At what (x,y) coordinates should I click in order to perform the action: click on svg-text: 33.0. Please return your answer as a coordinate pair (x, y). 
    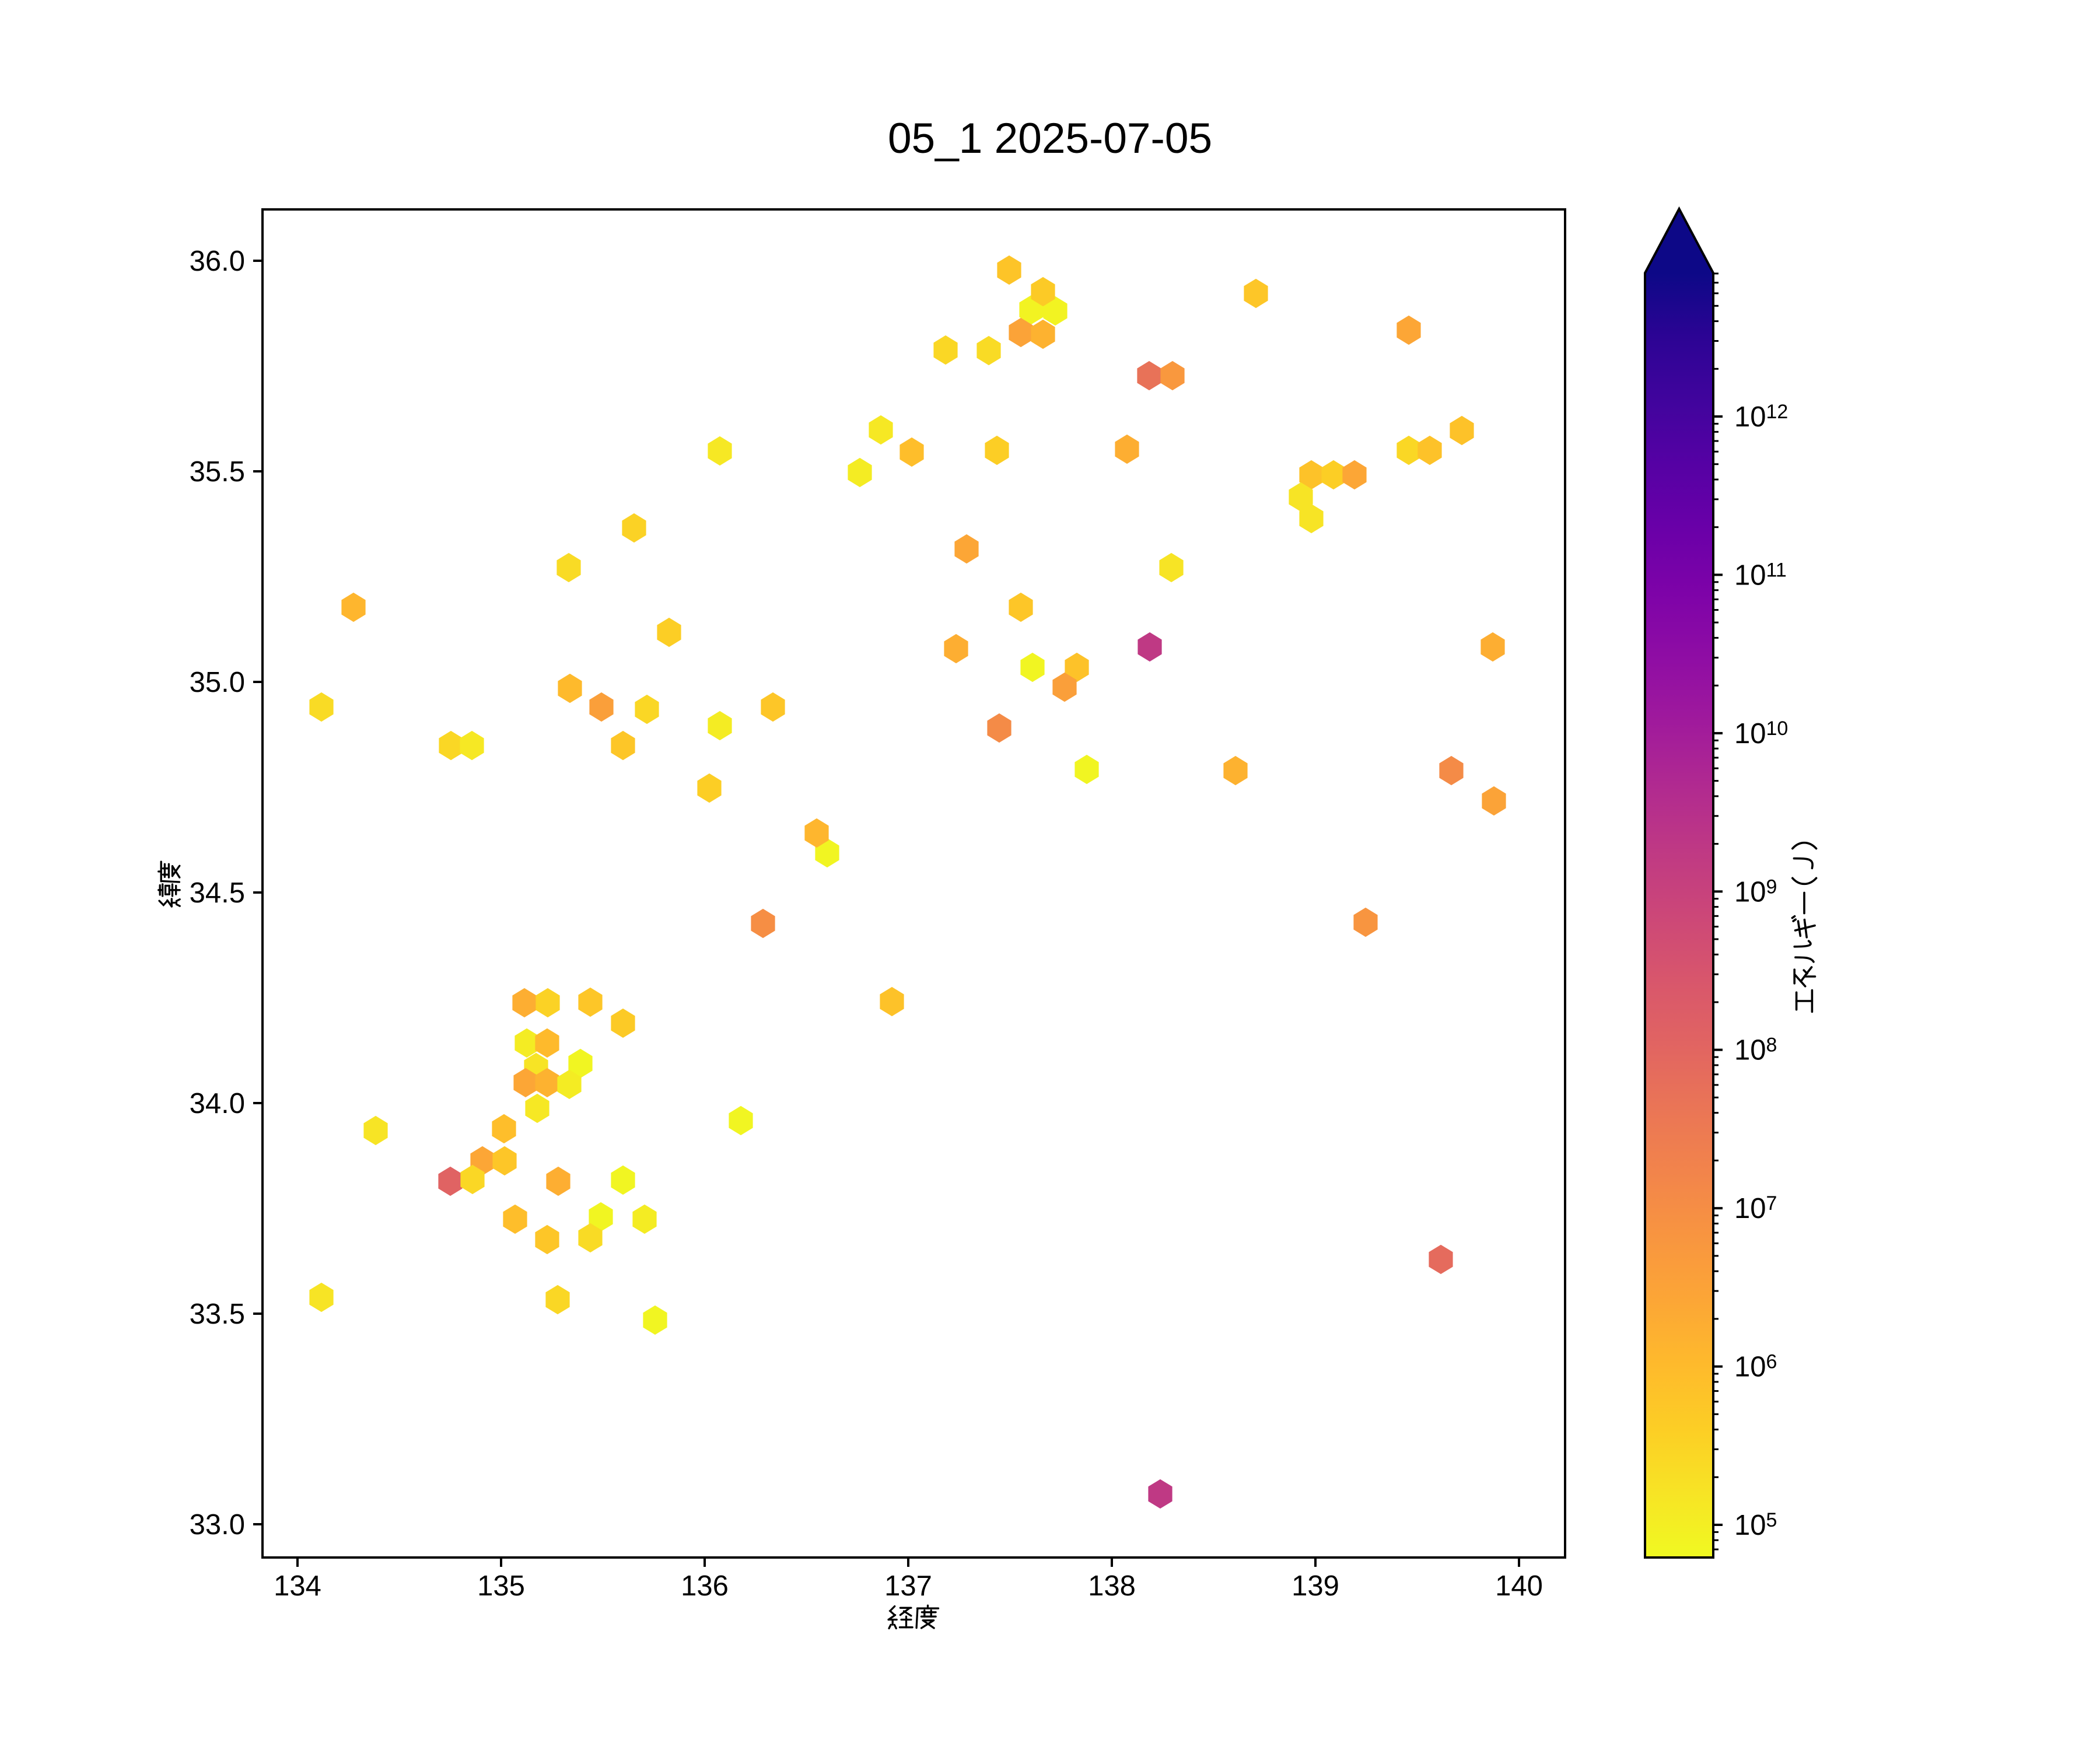
    Looking at the image, I should click on (217, 1525).